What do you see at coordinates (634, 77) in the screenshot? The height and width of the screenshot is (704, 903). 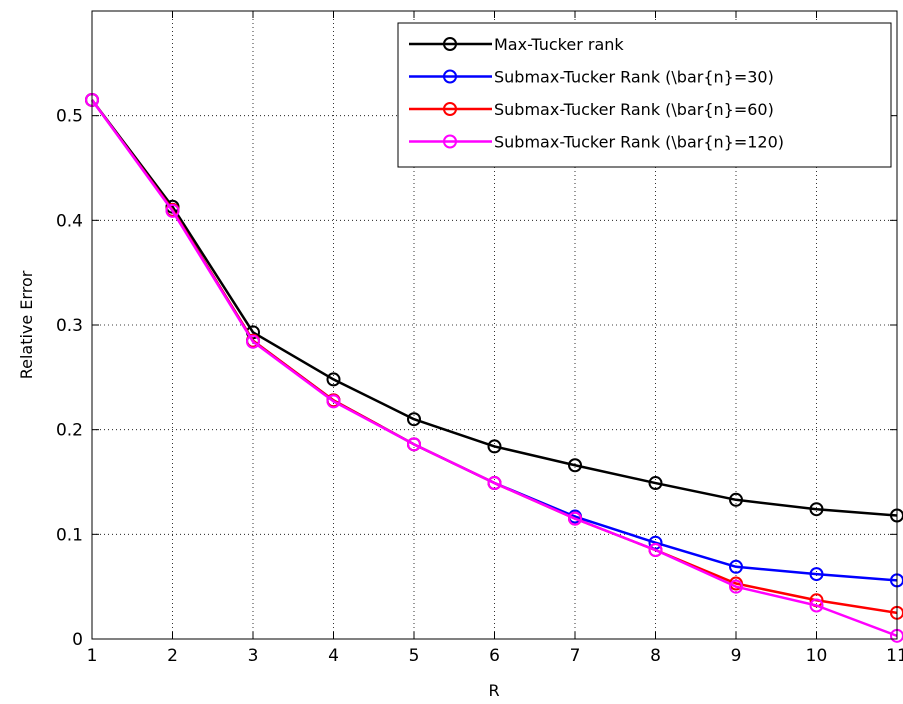 I see `legend-label: Submax-Tucker Rank (\bar{n}=30)` at bounding box center [634, 77].